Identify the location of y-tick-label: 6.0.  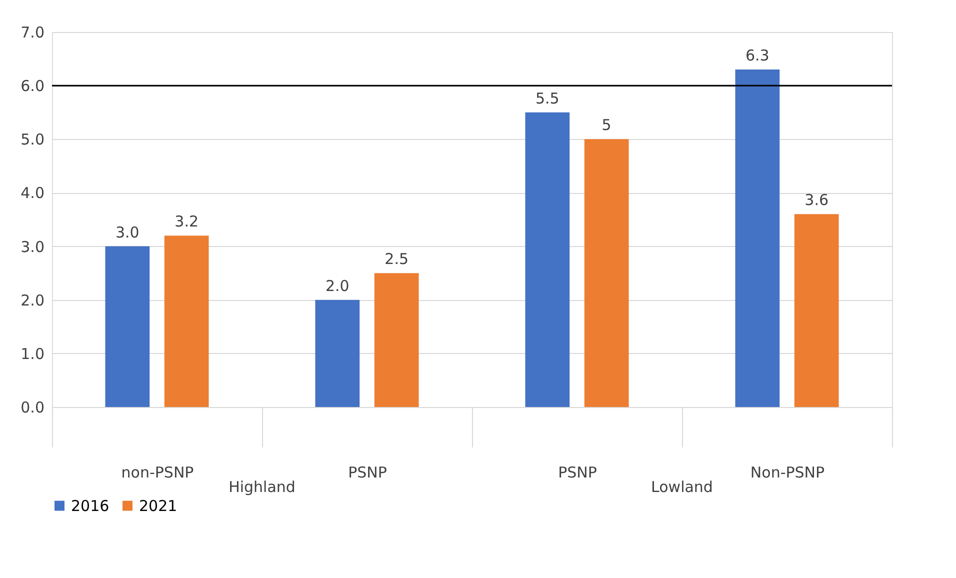
(32, 86).